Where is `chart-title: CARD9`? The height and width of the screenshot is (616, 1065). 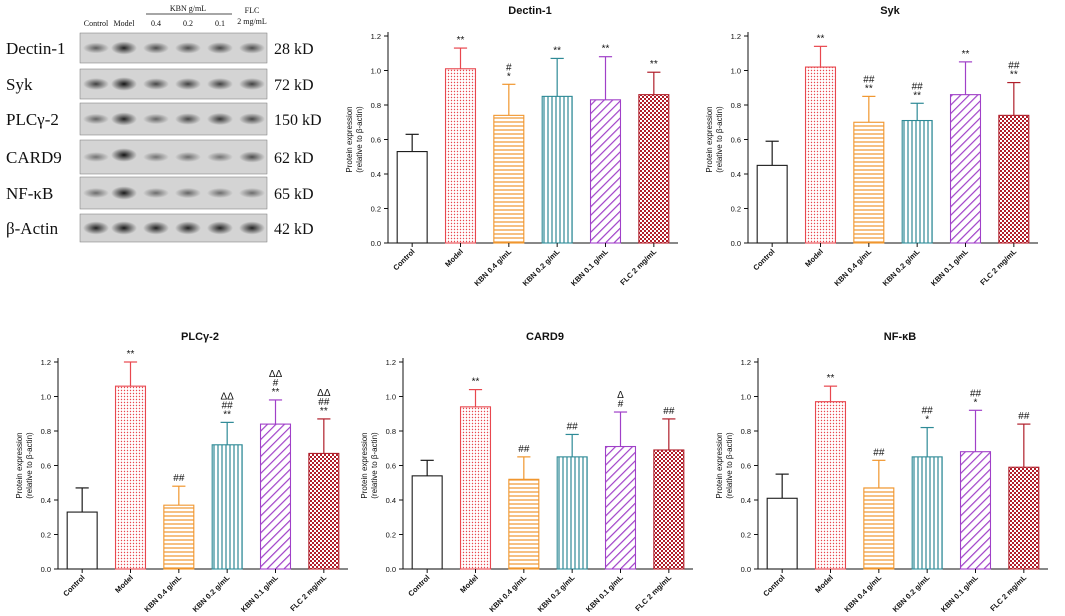 chart-title: CARD9 is located at coordinates (545, 337).